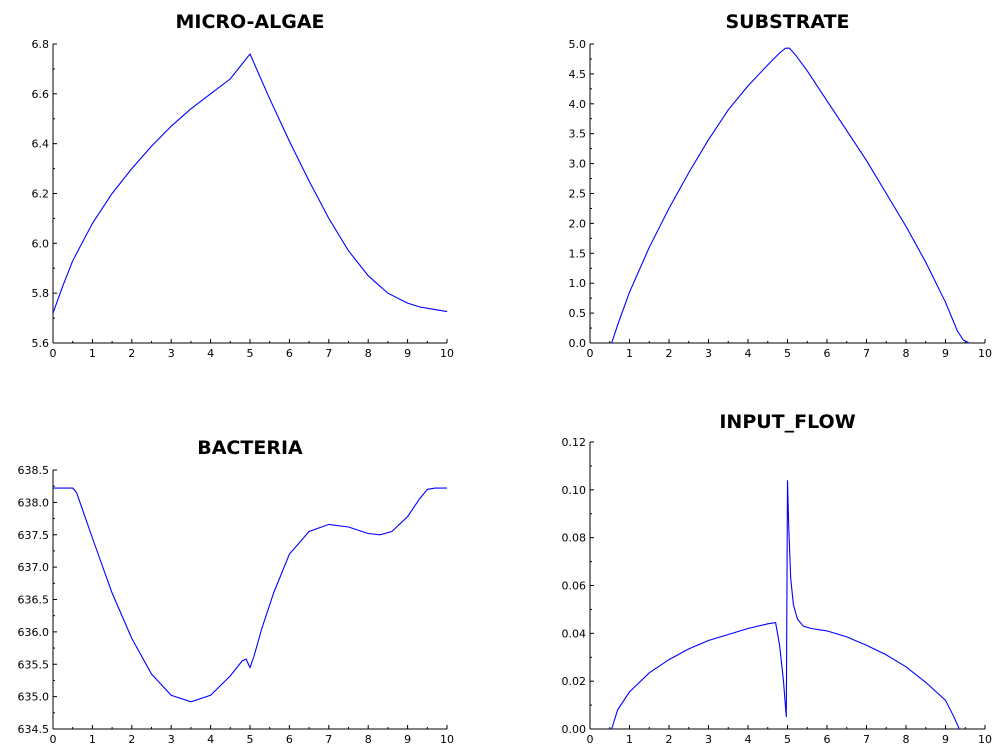 The width and height of the screenshot is (995, 749). What do you see at coordinates (34, 729) in the screenshot?
I see `y-tick-label: 634.5` at bounding box center [34, 729].